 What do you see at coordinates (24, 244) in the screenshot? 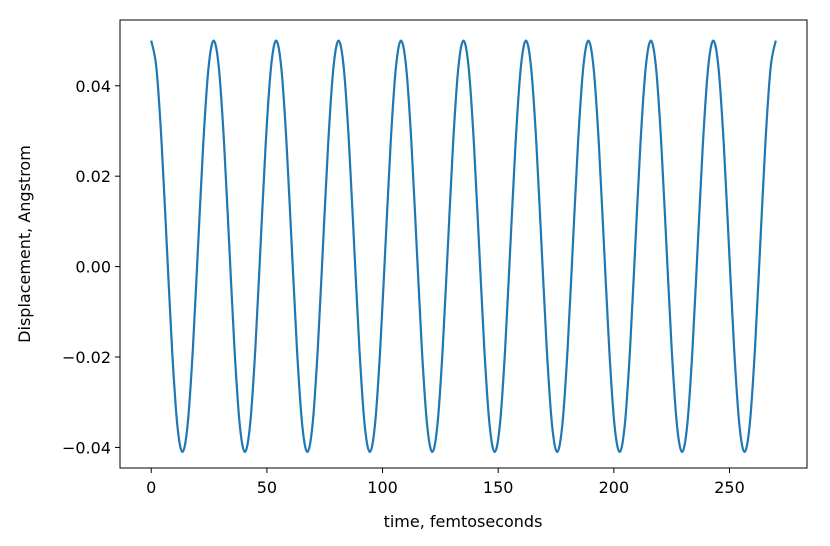
I see `y-axis-label: Displacement, Angstrom` at bounding box center [24, 244].